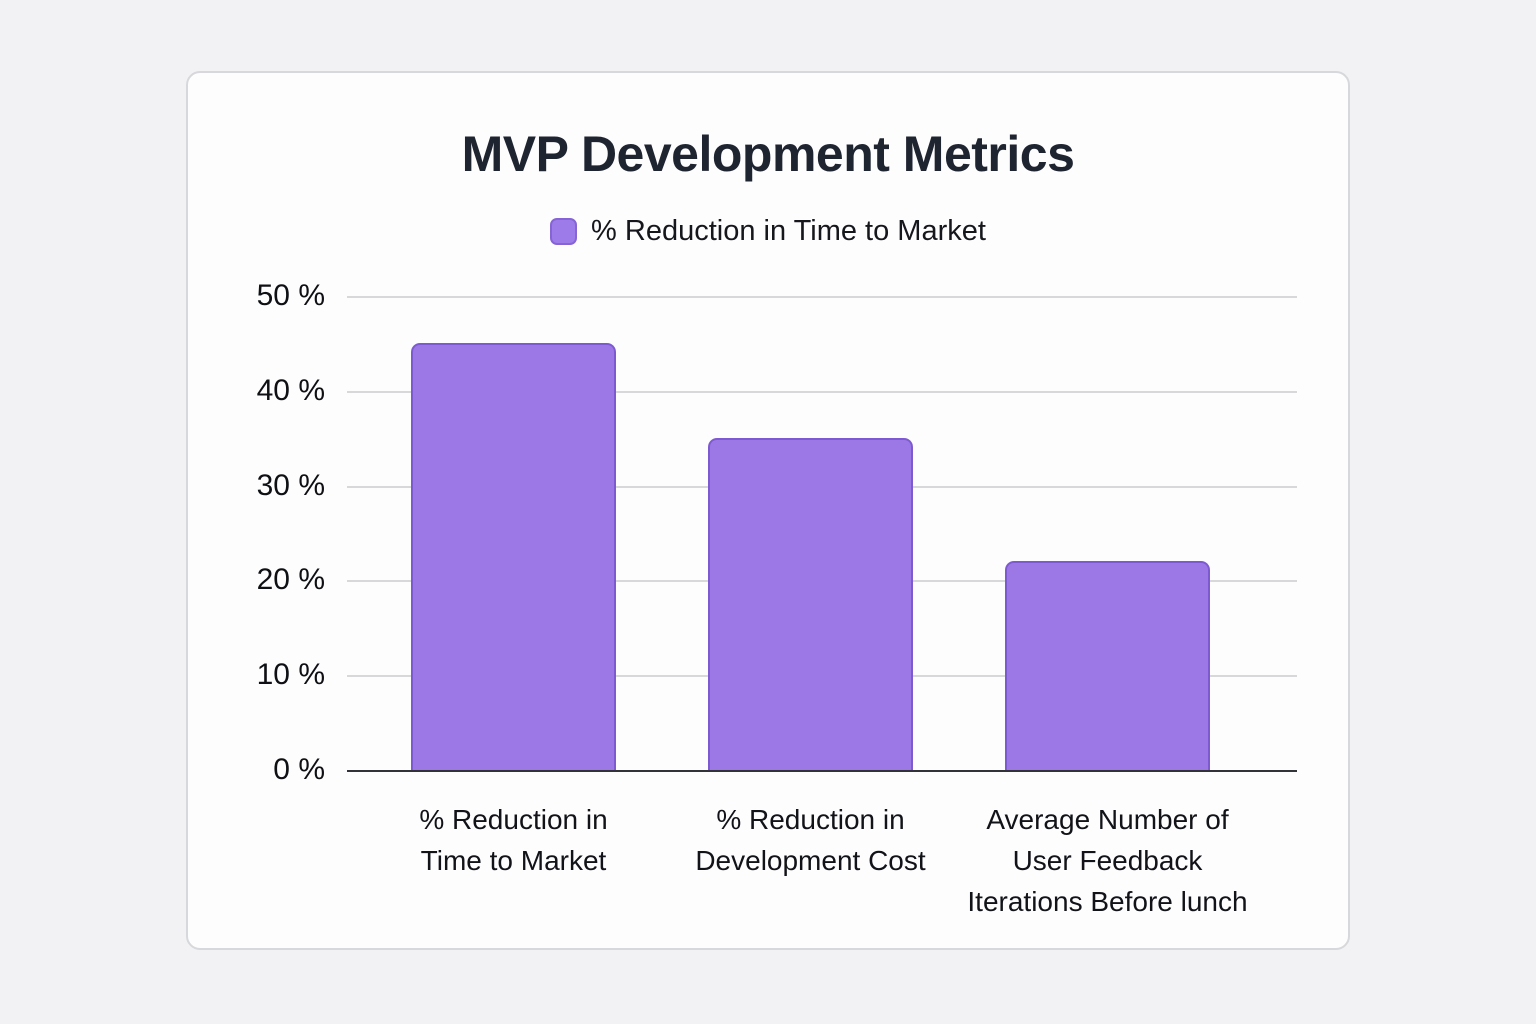 The height and width of the screenshot is (1024, 1536). Describe the element at coordinates (290, 580) in the screenshot. I see `y-axis-tick-label: 20 %` at that location.